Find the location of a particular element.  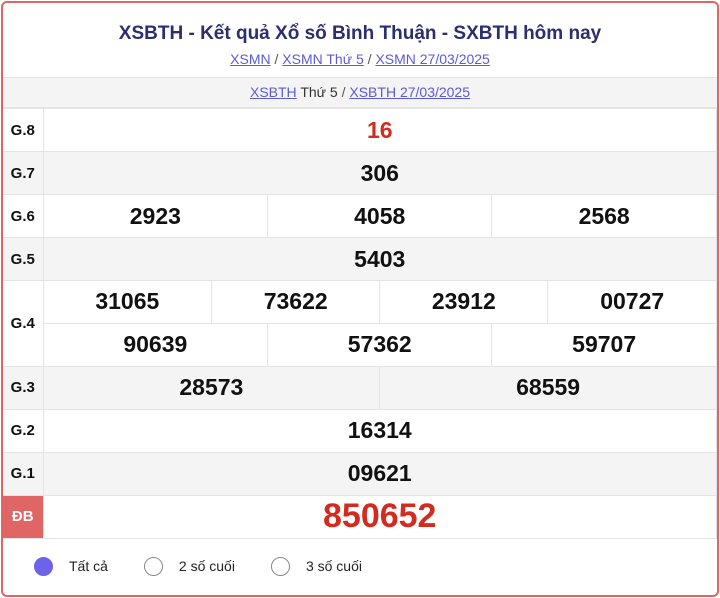

radio-all: Tất cả is located at coordinates (71, 566).